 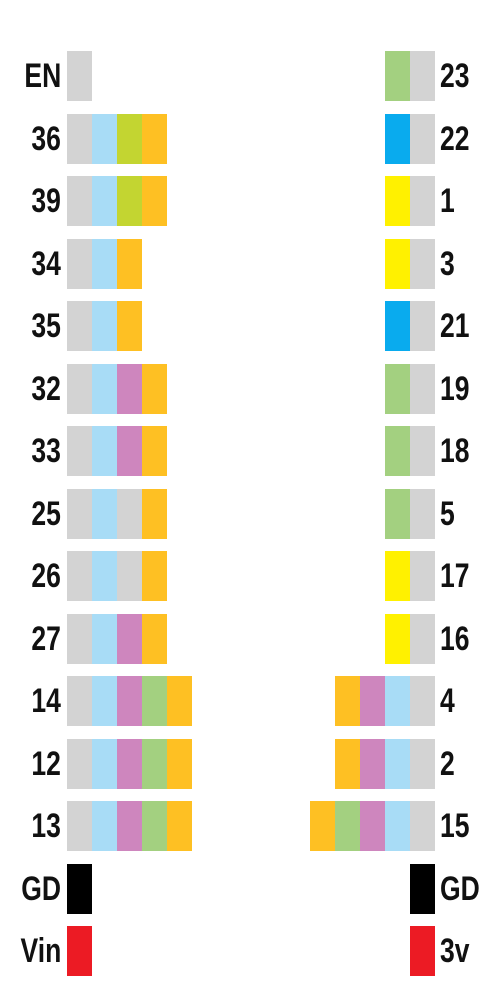 I want to click on right-pin-row: 5, so click(x=250, y=514).